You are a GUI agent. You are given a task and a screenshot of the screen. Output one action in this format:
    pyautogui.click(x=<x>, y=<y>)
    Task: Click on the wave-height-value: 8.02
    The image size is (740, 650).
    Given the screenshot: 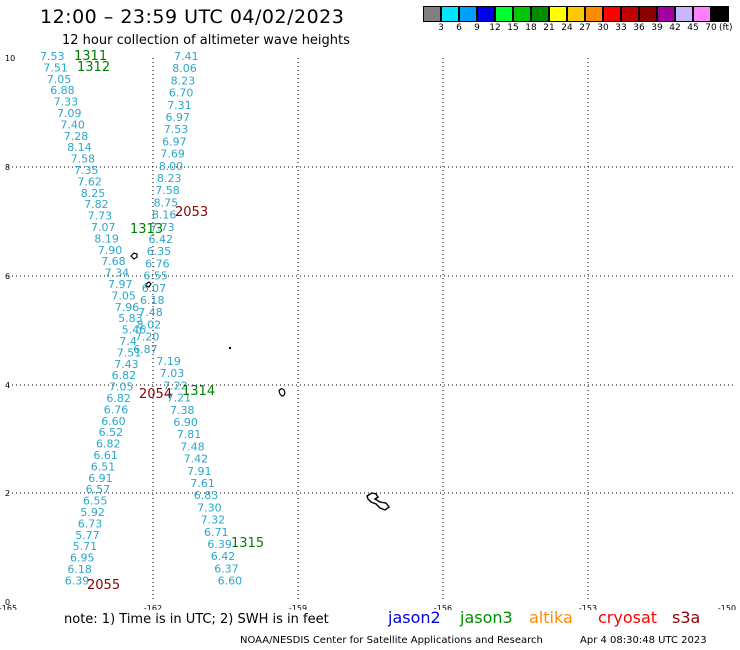 What is the action you would take?
    pyautogui.click(x=149, y=324)
    